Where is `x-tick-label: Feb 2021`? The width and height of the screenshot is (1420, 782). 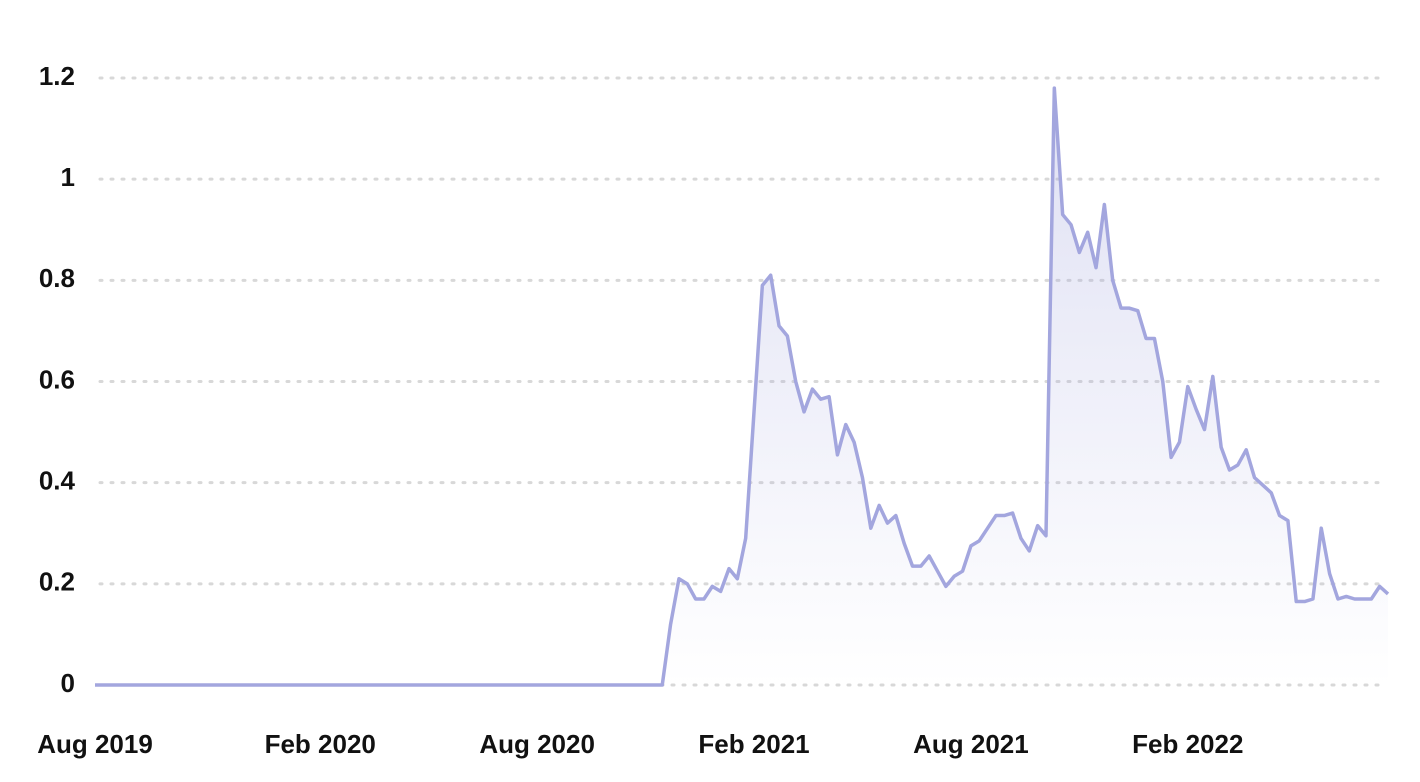 x-tick-label: Feb 2021 is located at coordinates (753, 744).